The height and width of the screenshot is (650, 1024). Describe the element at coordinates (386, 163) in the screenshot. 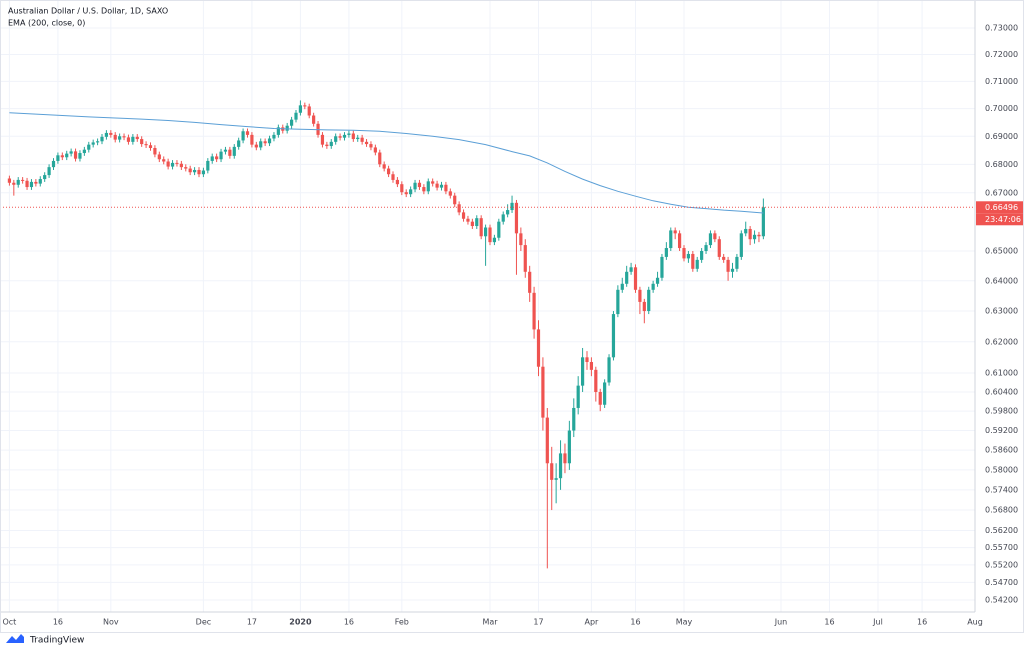

I see `ema-line` at that location.